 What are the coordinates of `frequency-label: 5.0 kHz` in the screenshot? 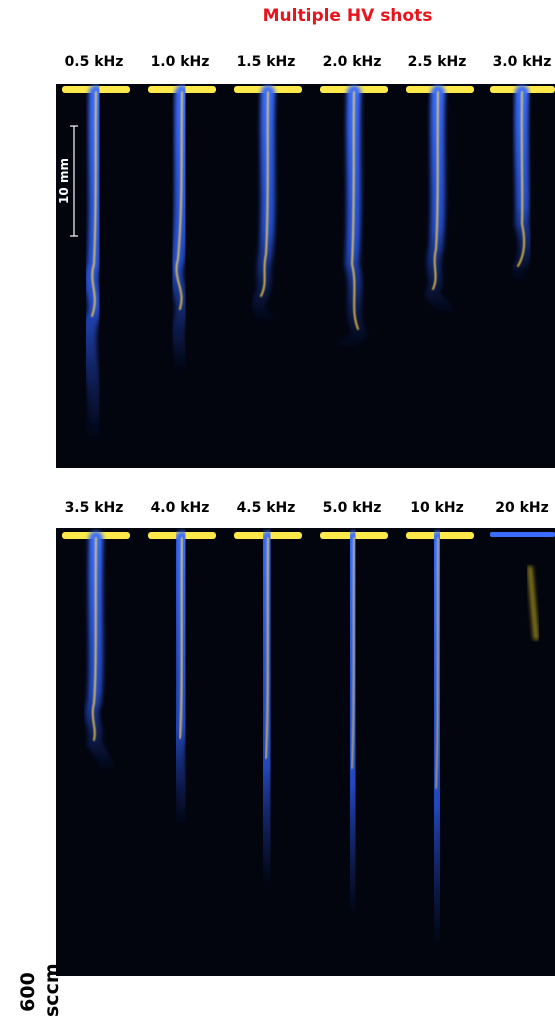 It's located at (352, 508).